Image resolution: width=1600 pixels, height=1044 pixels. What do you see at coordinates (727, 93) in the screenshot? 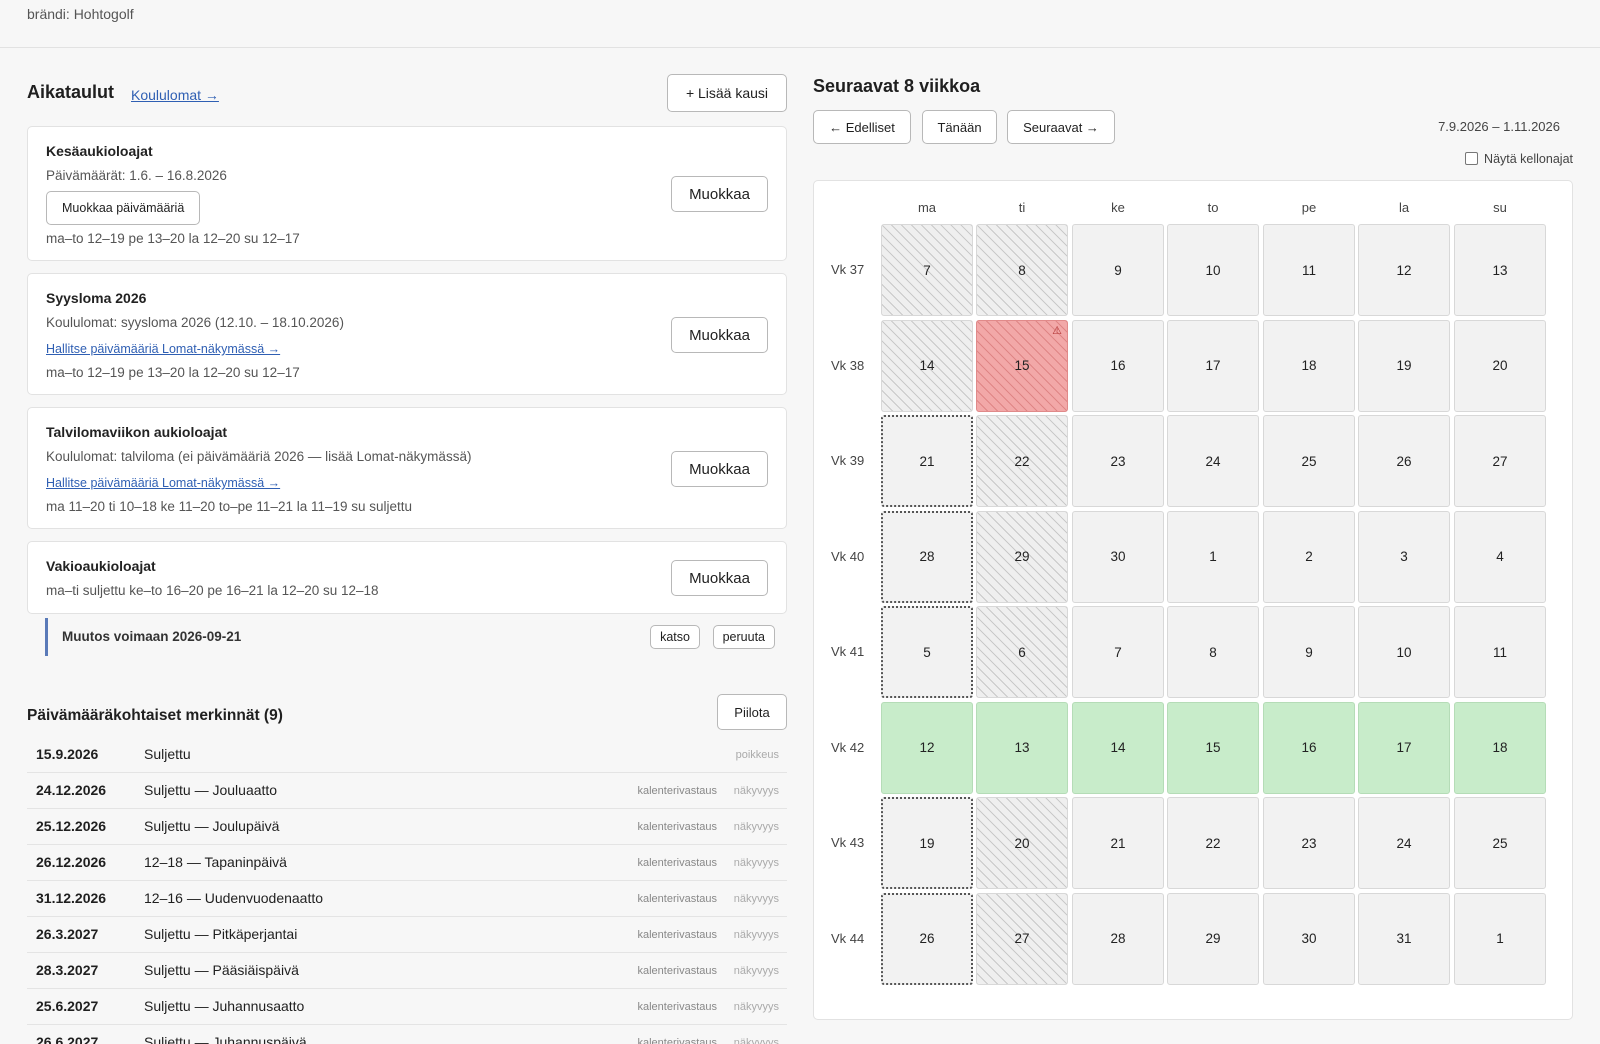
I see `add-season-button: + Lisää kausi` at bounding box center [727, 93].